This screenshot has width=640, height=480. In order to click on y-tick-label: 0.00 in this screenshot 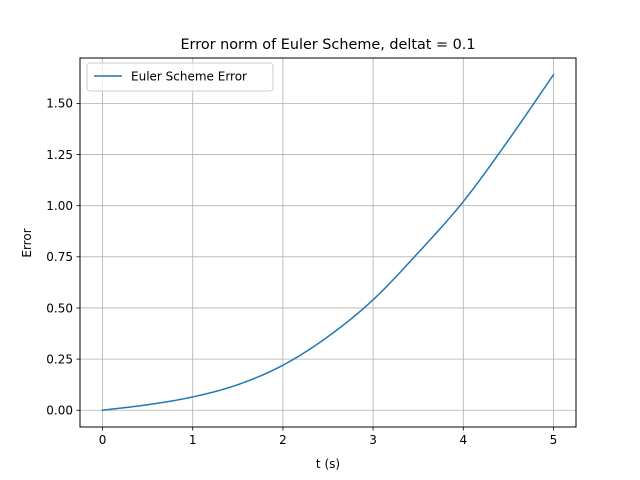, I will do `click(59, 411)`.